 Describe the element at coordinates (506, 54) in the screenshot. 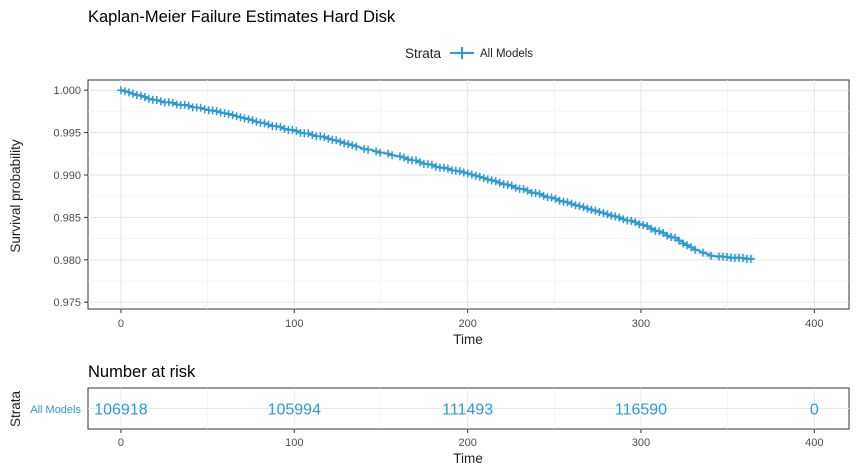

I see `legend-label: All Models` at that location.